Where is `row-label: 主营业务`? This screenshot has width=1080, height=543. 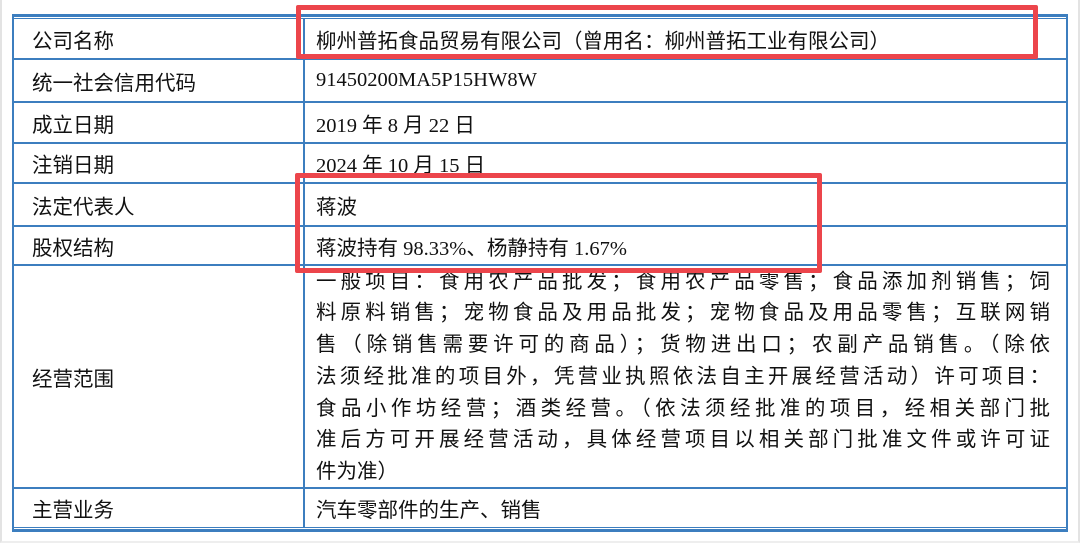
row-label: 主营业务 is located at coordinates (159, 508).